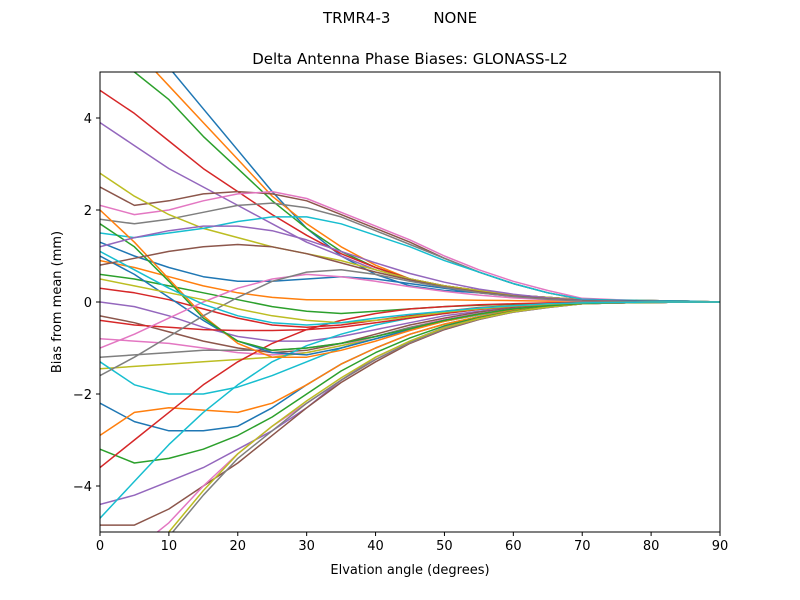 The height and width of the screenshot is (600, 800). What do you see at coordinates (82, 395) in the screenshot?
I see `y-tick-label: −2` at bounding box center [82, 395].